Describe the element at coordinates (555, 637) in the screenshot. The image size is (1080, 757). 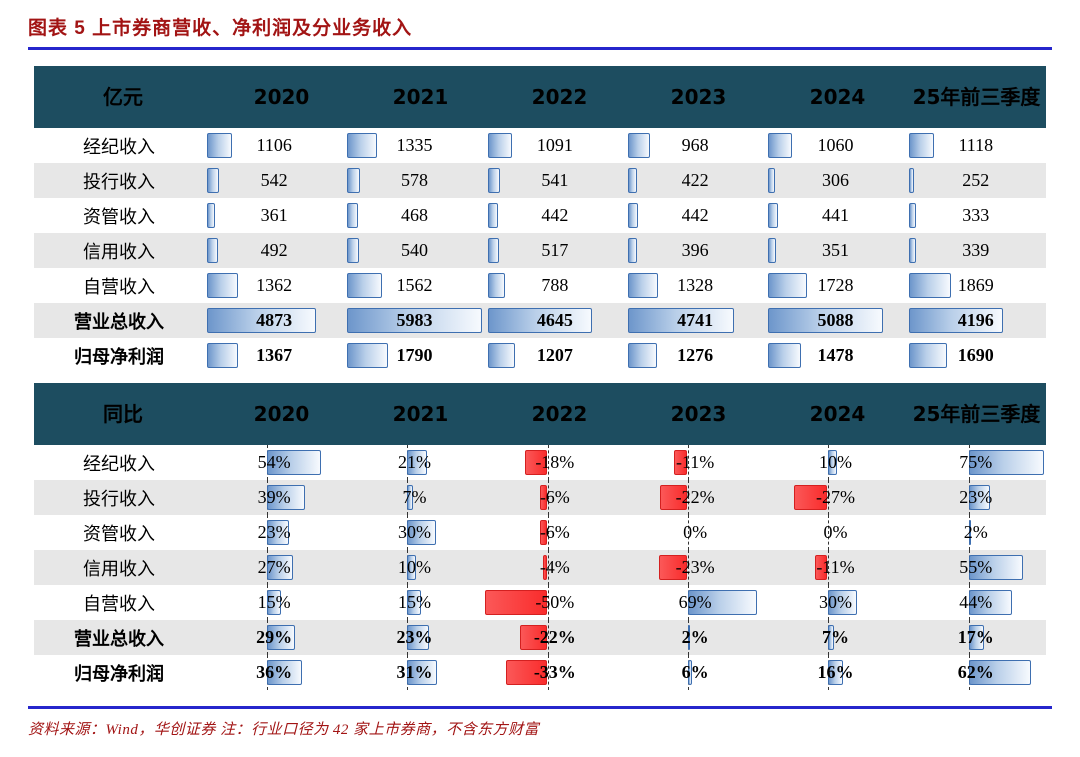
I see `data-cell: -22%` at that location.